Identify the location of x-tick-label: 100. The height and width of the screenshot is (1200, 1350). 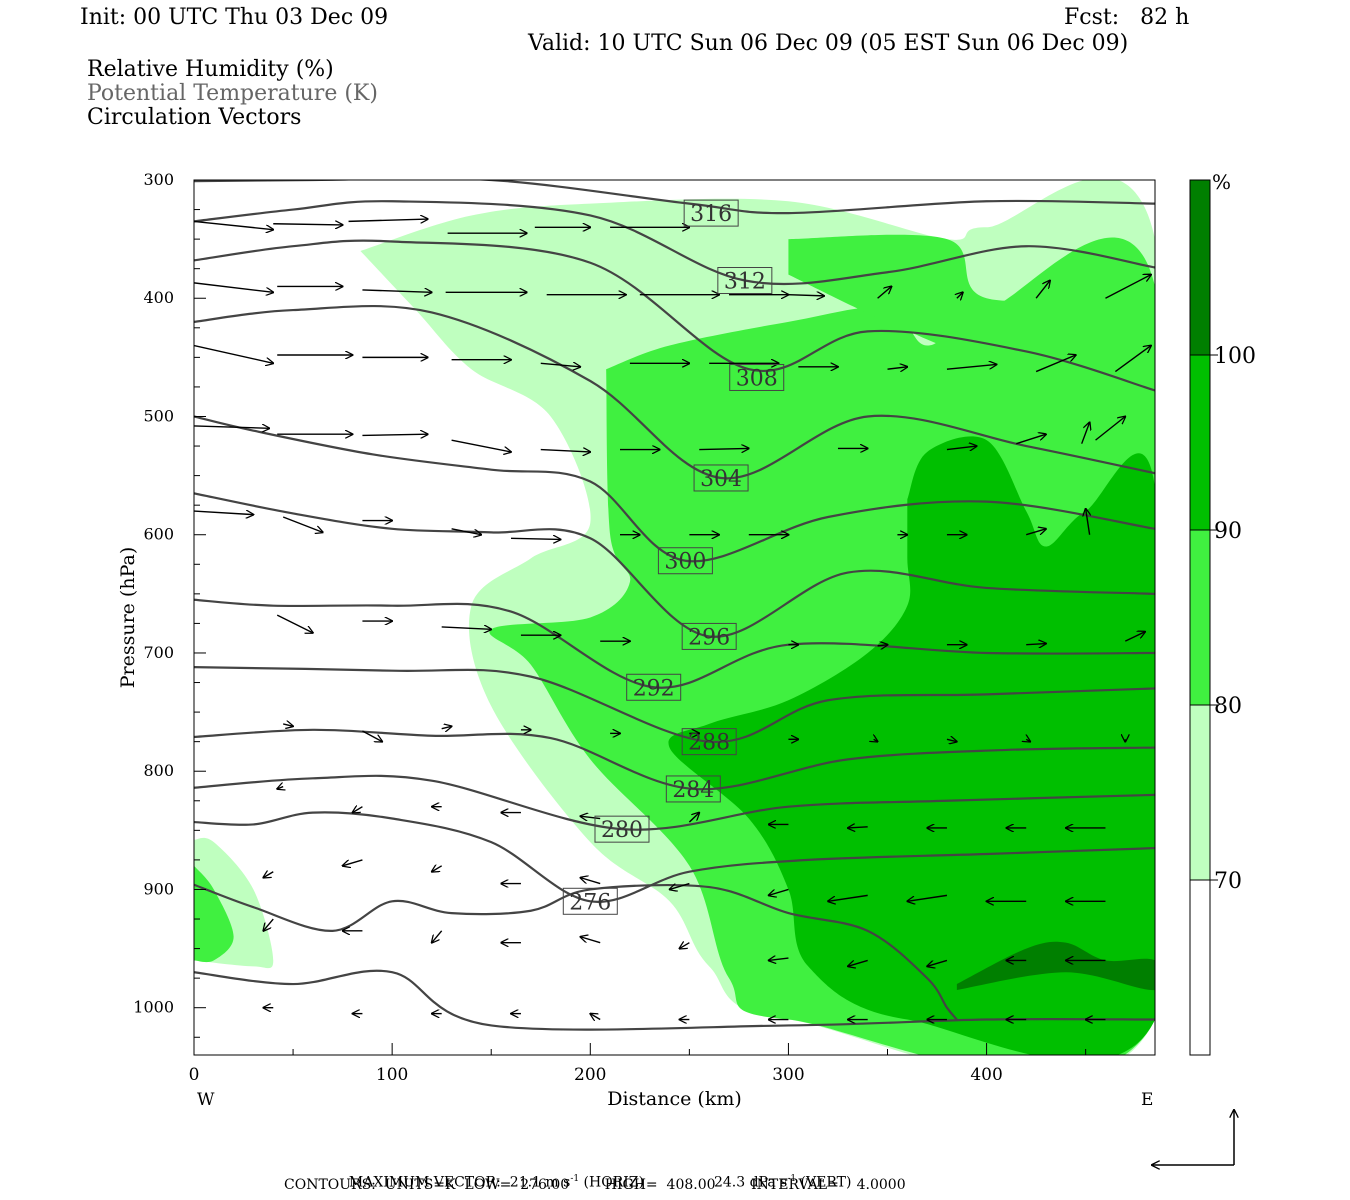
(392, 1075).